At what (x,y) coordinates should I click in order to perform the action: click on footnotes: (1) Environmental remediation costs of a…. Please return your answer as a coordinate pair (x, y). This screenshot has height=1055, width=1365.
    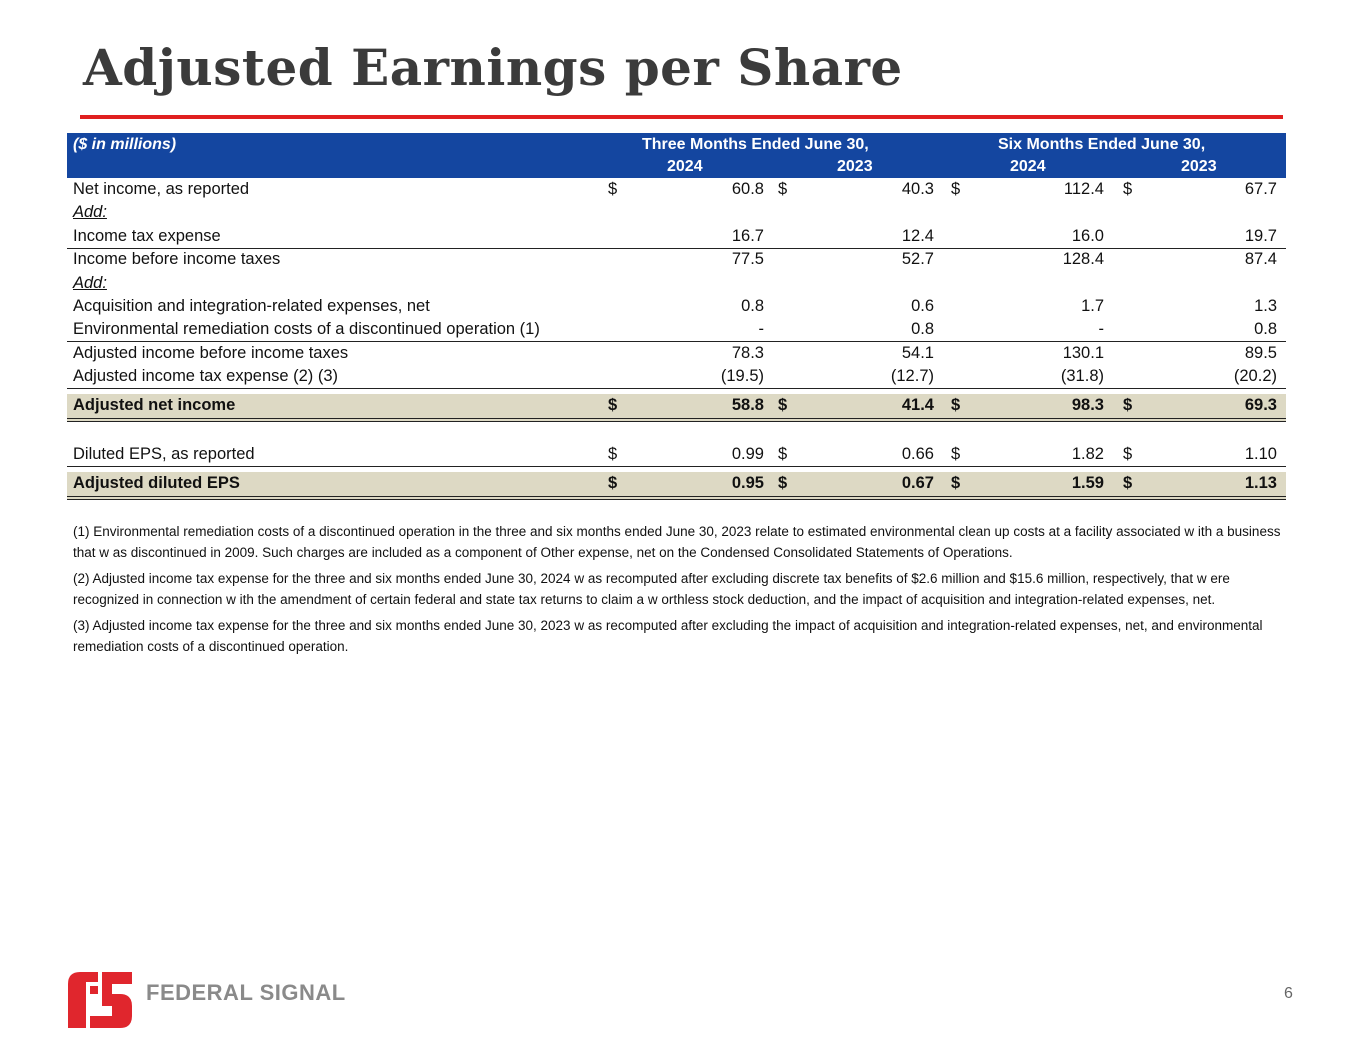
    Looking at the image, I should click on (678, 591).